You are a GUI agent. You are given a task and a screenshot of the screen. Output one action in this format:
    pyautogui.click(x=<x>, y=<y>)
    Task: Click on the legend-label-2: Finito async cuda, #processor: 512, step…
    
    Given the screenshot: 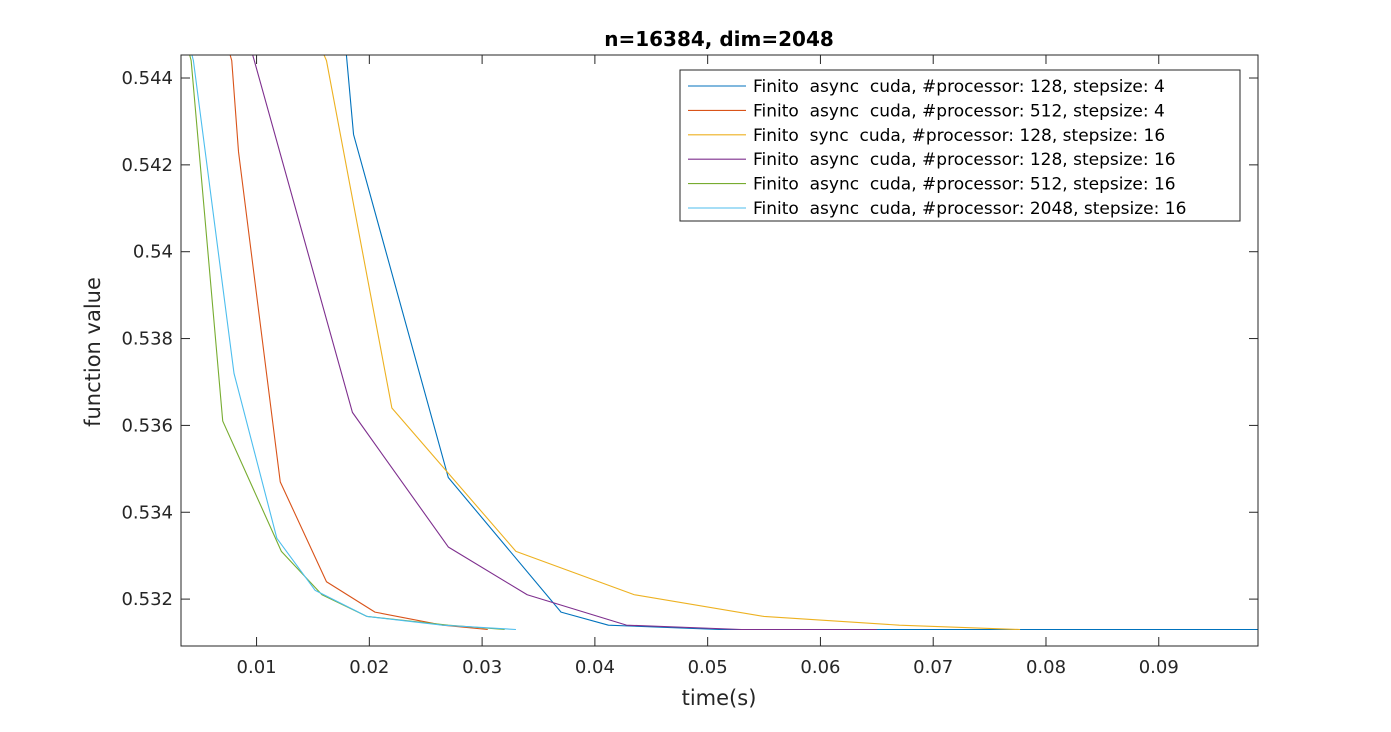 What is the action you would take?
    pyautogui.click(x=959, y=111)
    